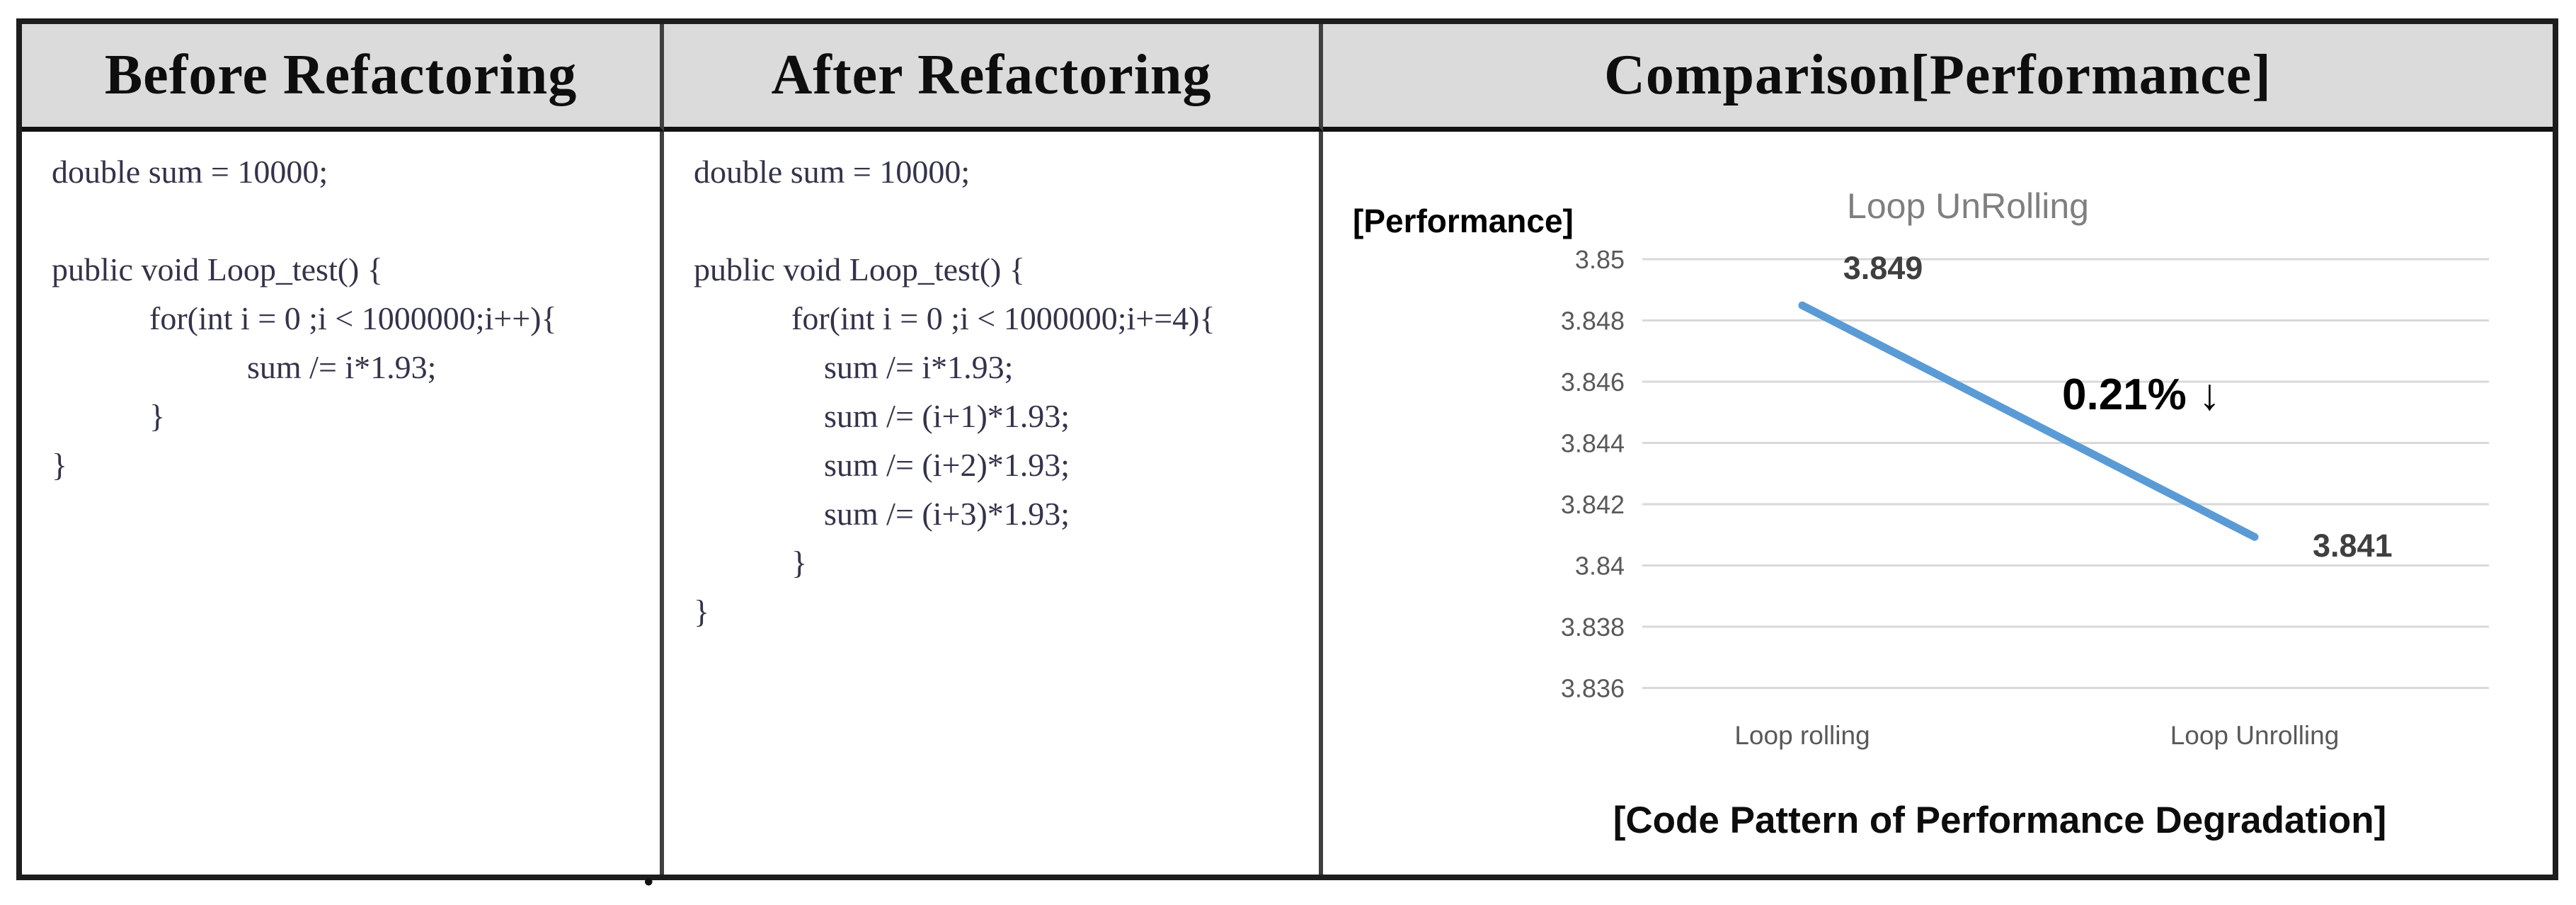 The height and width of the screenshot is (905, 2576). Describe the element at coordinates (1593, 627) in the screenshot. I see `y-tick-label: 3.838` at that location.